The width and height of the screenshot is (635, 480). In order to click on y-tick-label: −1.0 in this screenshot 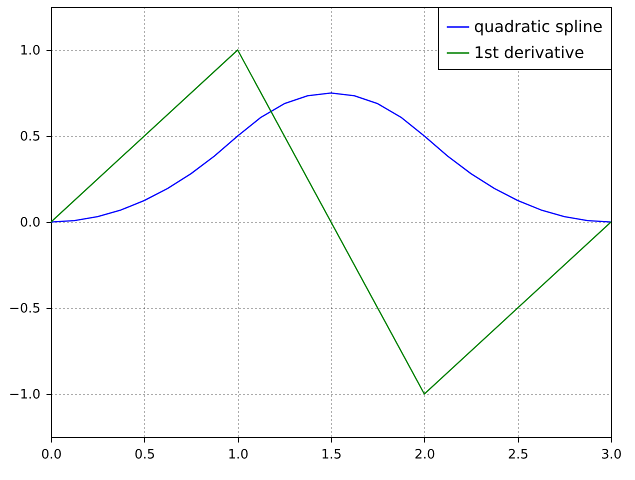, I will do `click(24, 395)`.